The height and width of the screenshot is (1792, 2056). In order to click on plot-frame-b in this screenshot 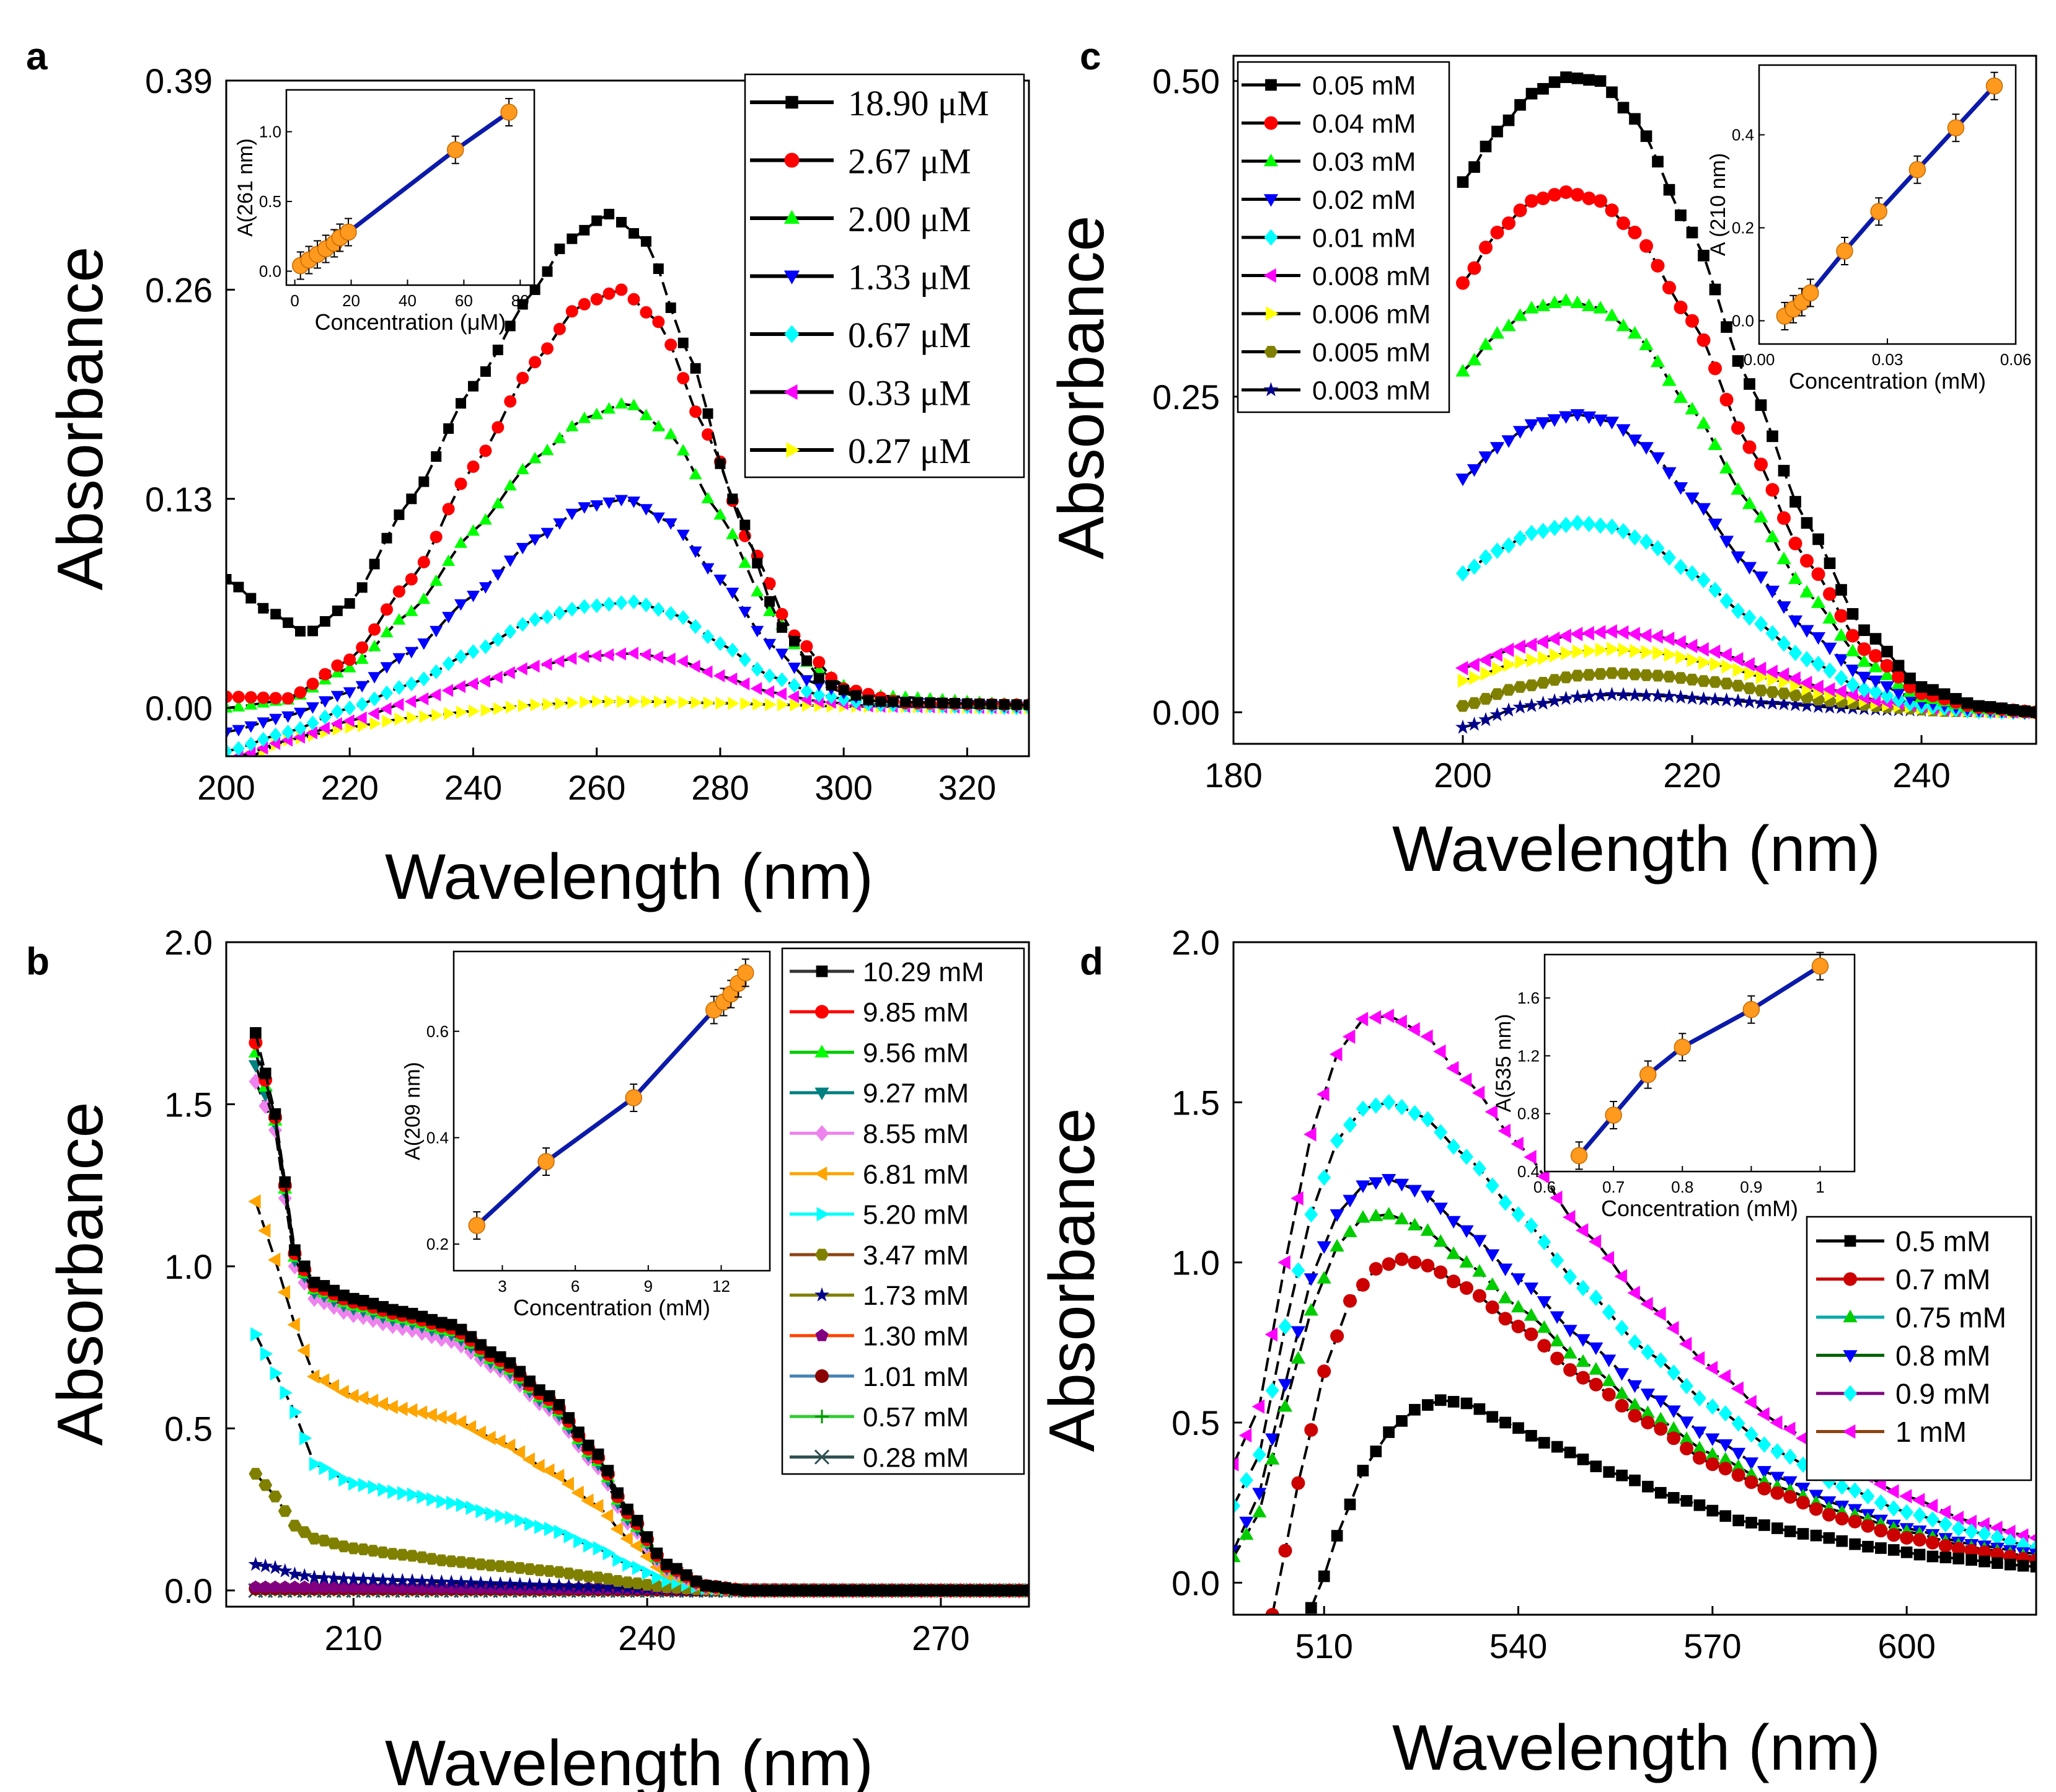, I will do `click(627, 1274)`.